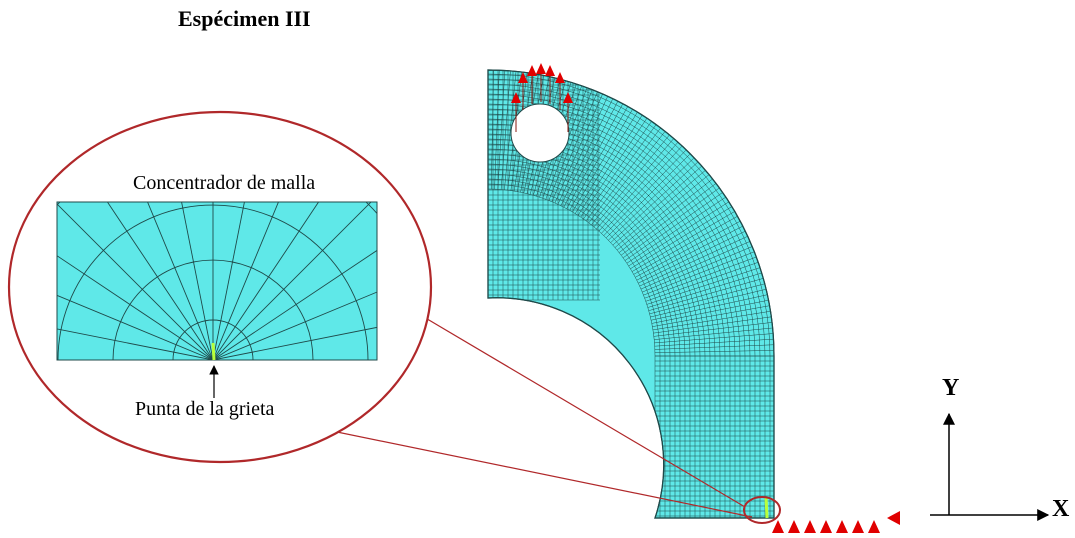 The height and width of the screenshot is (538, 1075). What do you see at coordinates (1061, 509) in the screenshot?
I see `x-axis-label: X` at bounding box center [1061, 509].